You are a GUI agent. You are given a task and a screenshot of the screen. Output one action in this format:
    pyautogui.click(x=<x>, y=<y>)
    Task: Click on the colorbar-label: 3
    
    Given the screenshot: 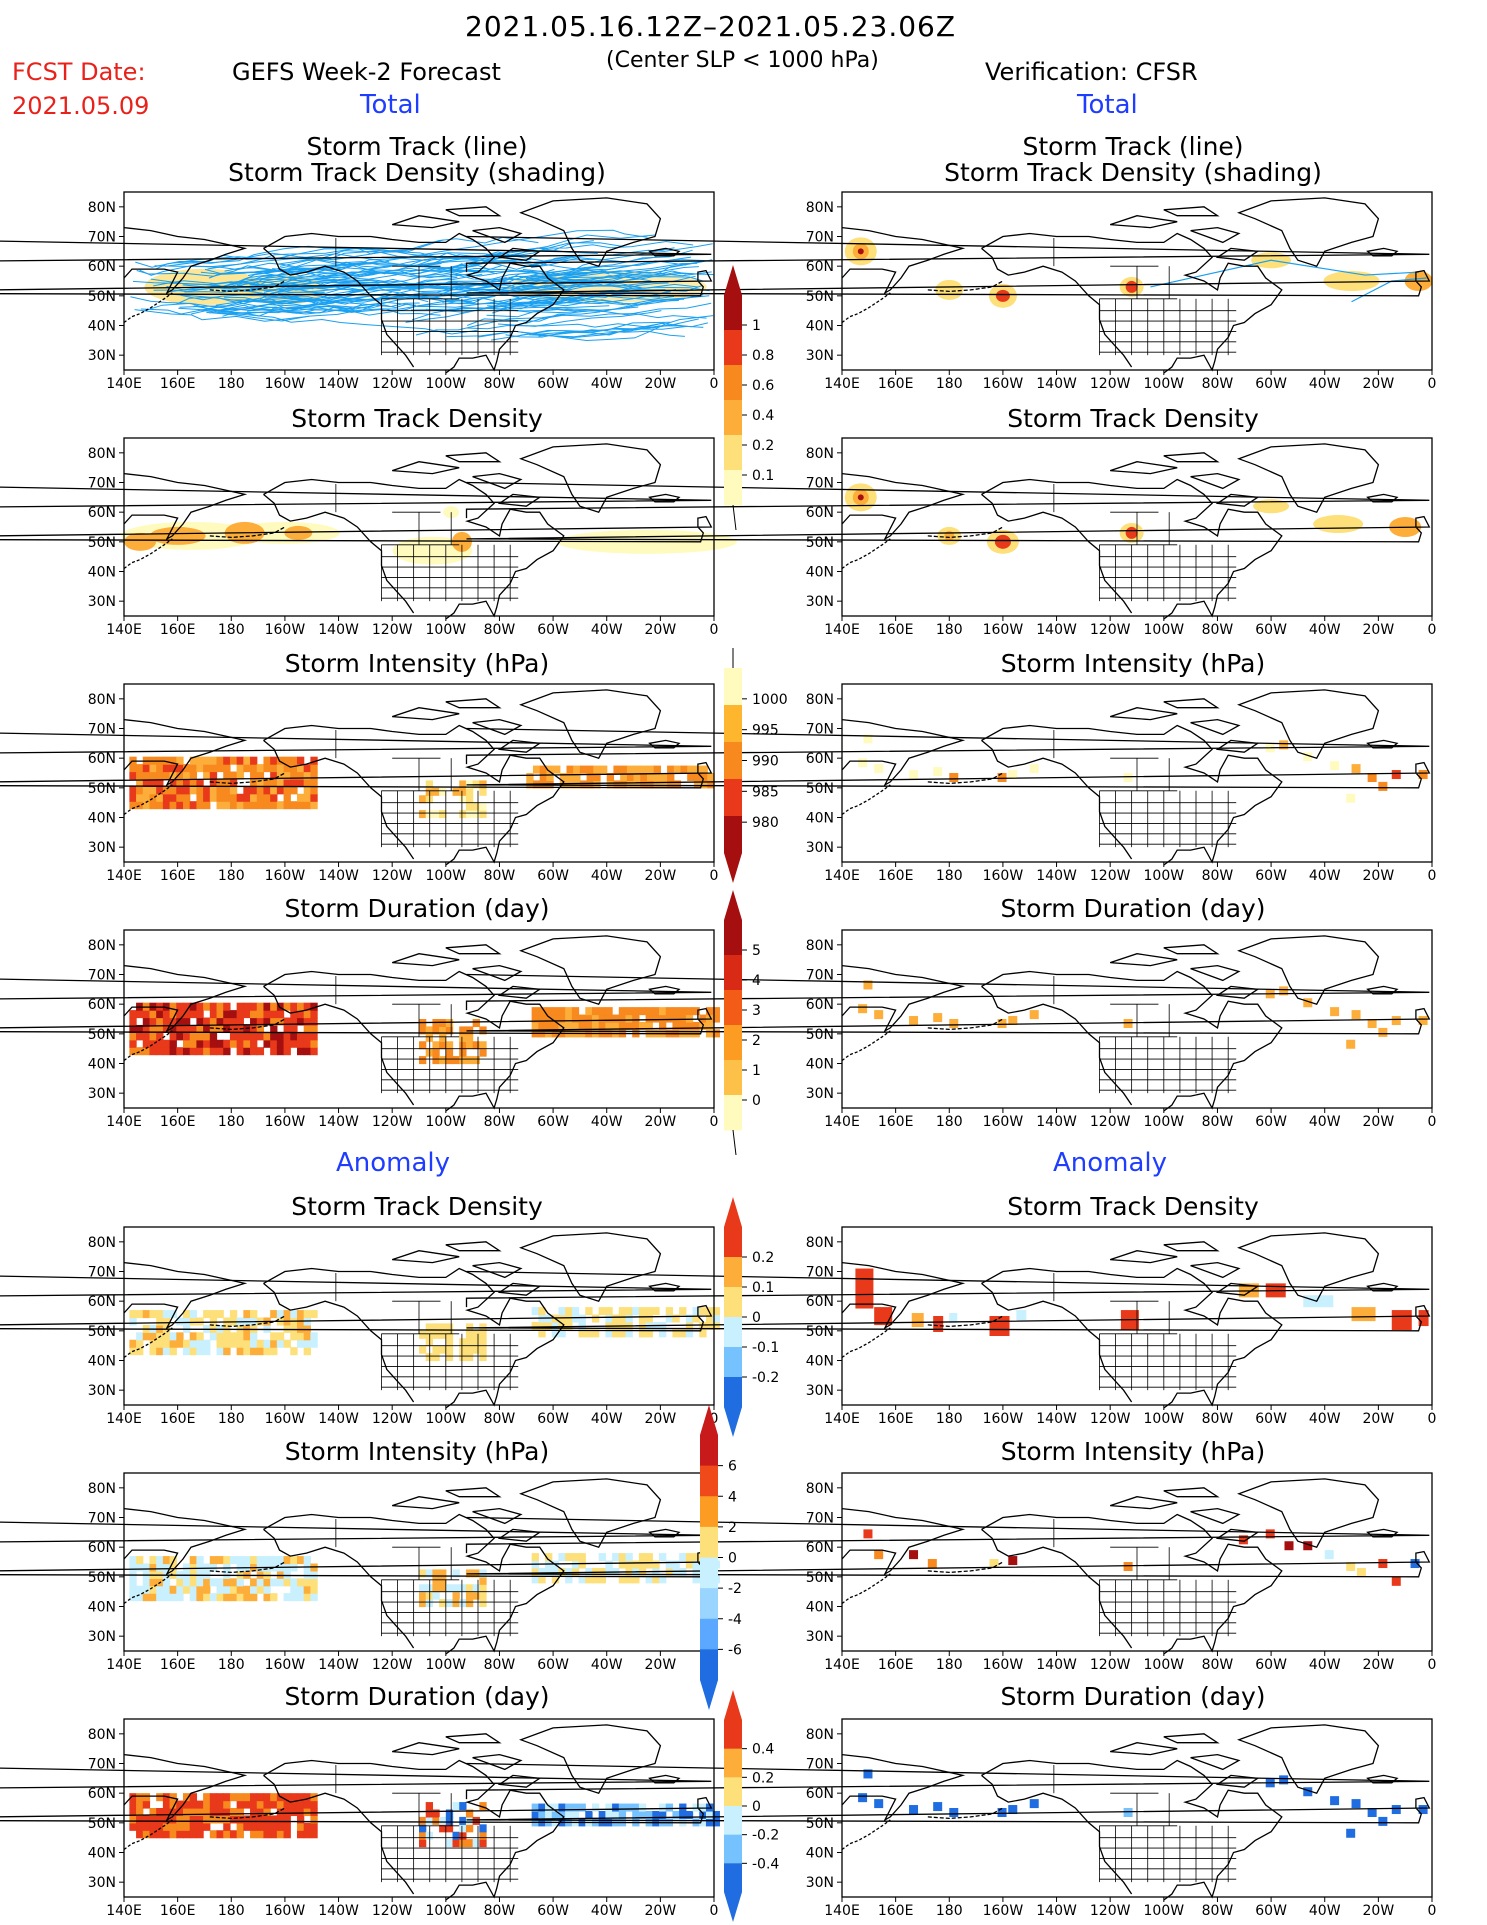 What is the action you would take?
    pyautogui.click(x=756, y=1011)
    